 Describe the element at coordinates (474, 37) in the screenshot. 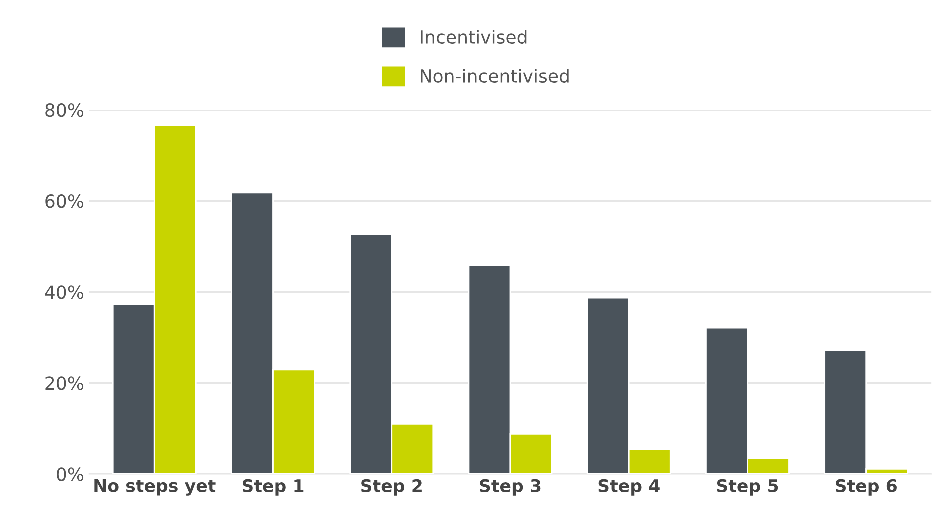

I see `legend-label: Incentivised` at that location.